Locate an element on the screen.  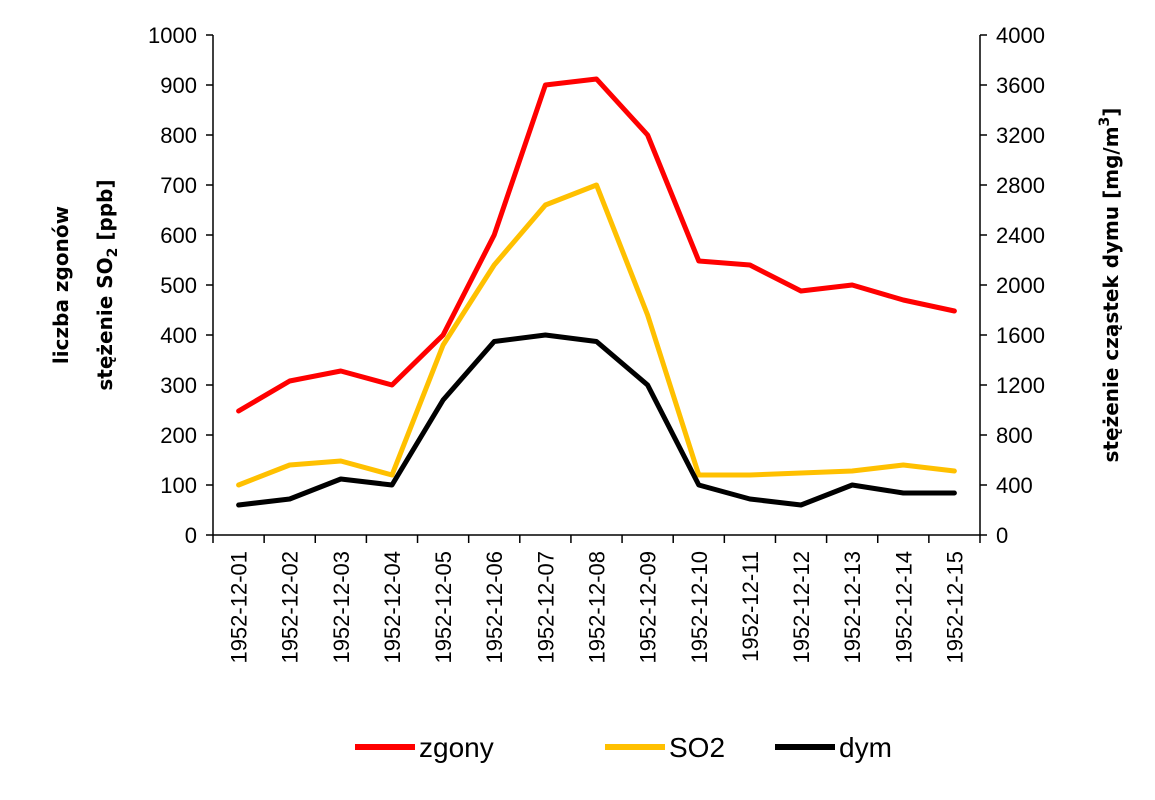
x-tick-label: 1952-12-09 is located at coordinates (648, 607).